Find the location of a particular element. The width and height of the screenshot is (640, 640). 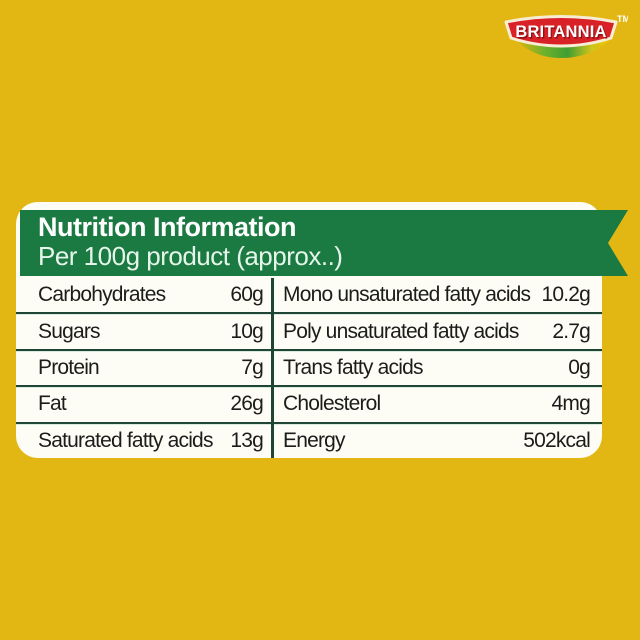

nutrient-value: 0g is located at coordinates (579, 368).